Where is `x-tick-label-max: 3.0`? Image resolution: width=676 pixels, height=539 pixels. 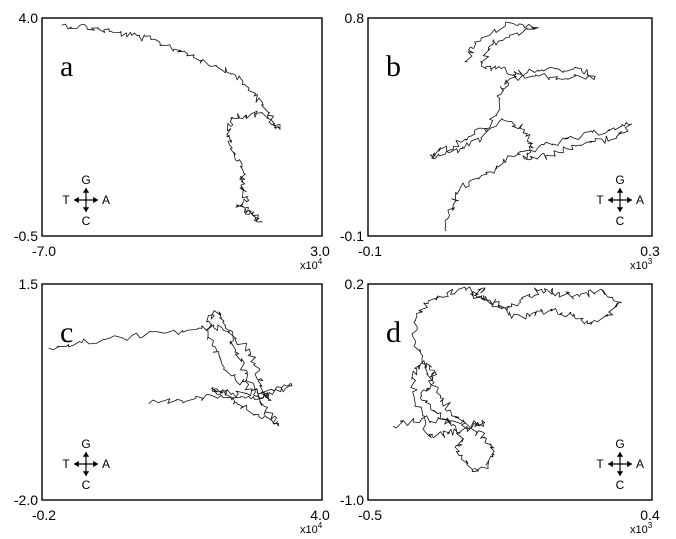
x-tick-label-max: 3.0 is located at coordinates (320, 251).